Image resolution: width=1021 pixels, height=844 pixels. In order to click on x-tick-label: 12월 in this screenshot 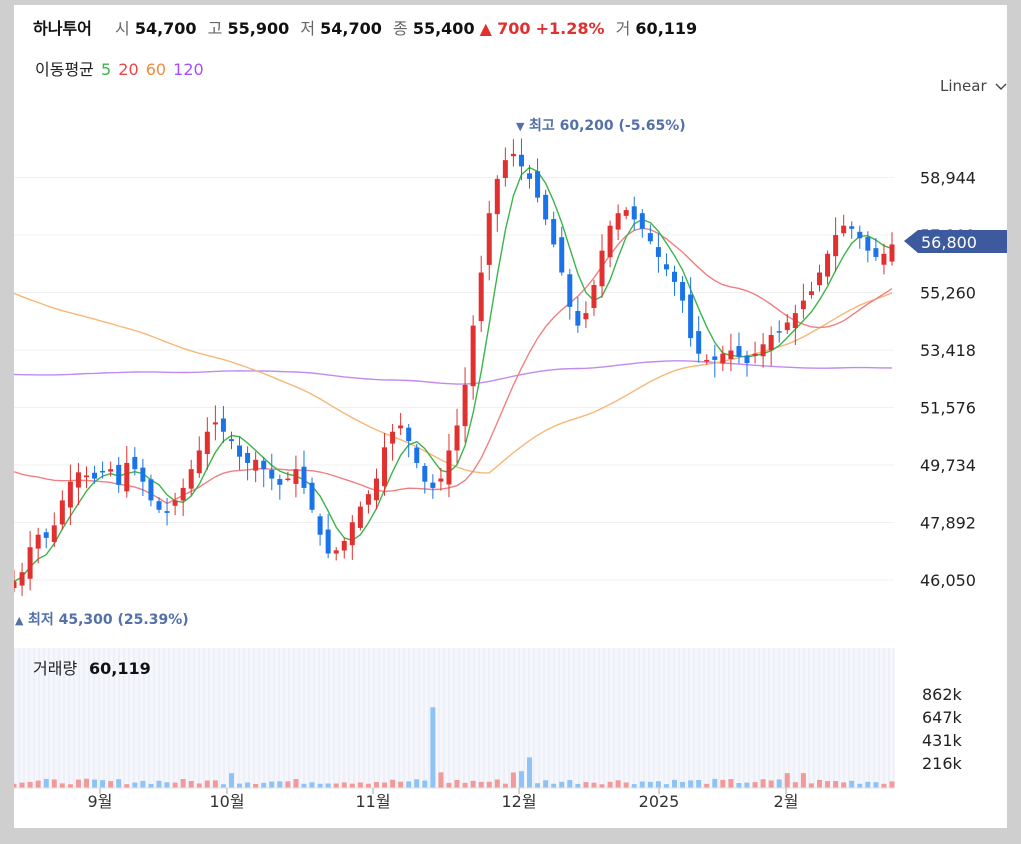, I will do `click(518, 801)`.